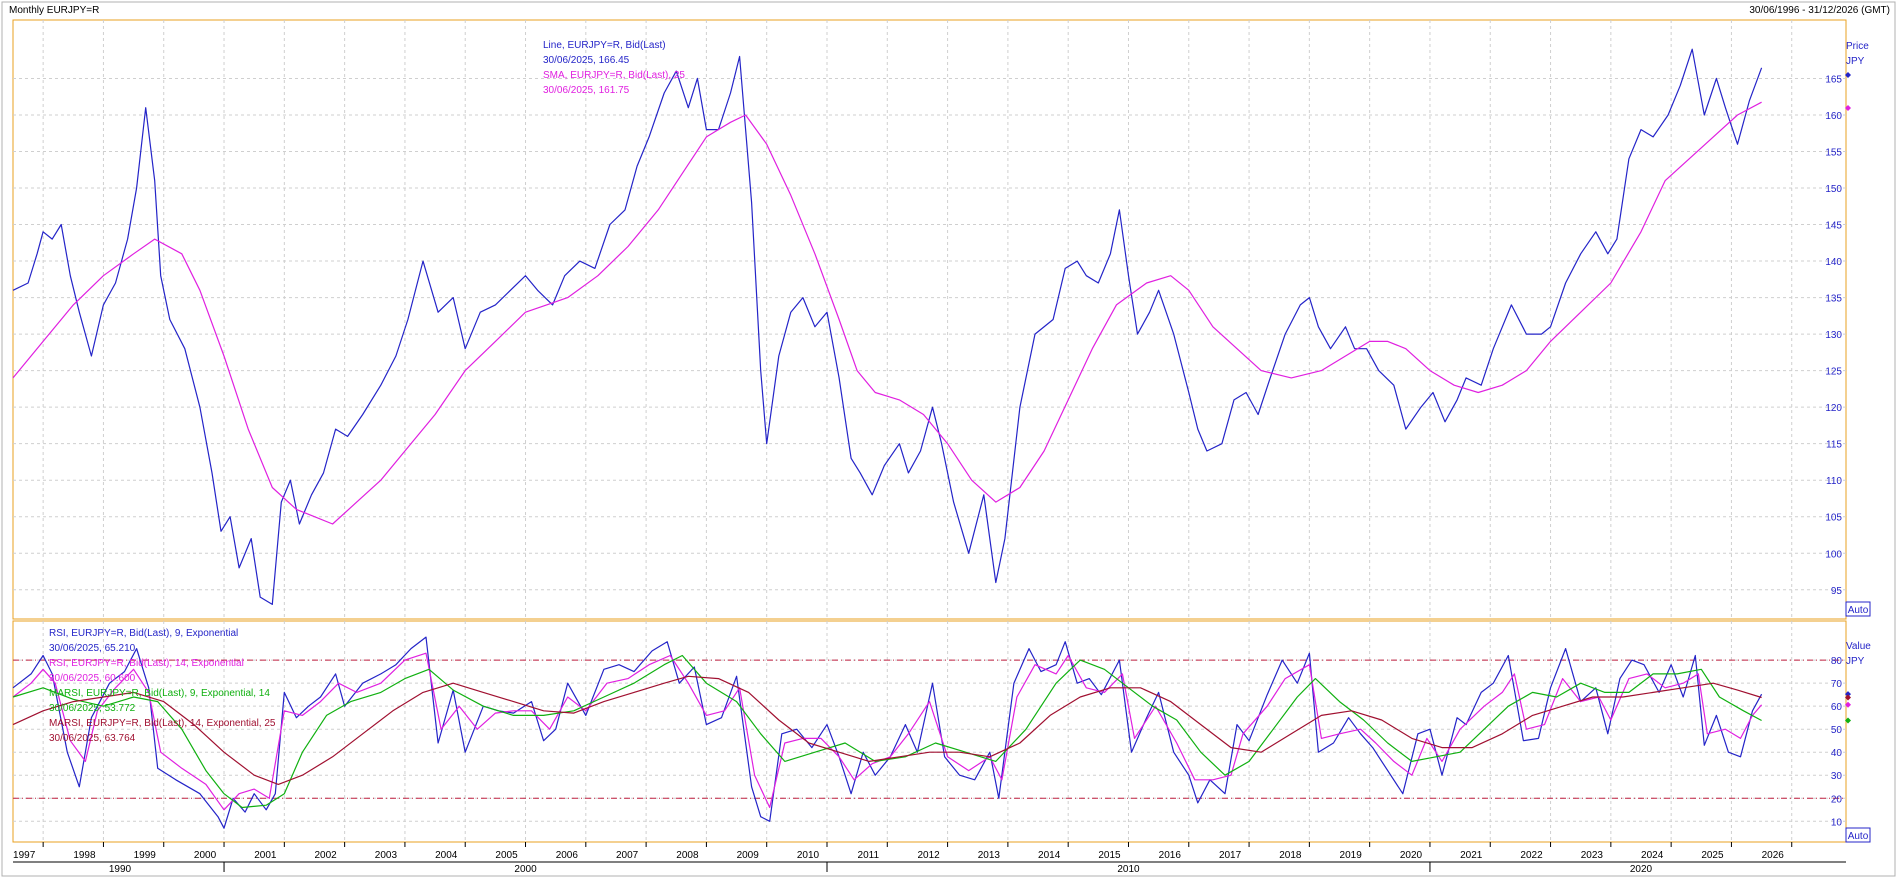 The width and height of the screenshot is (1898, 879). I want to click on x-tick-label: 2019, so click(1351, 855).